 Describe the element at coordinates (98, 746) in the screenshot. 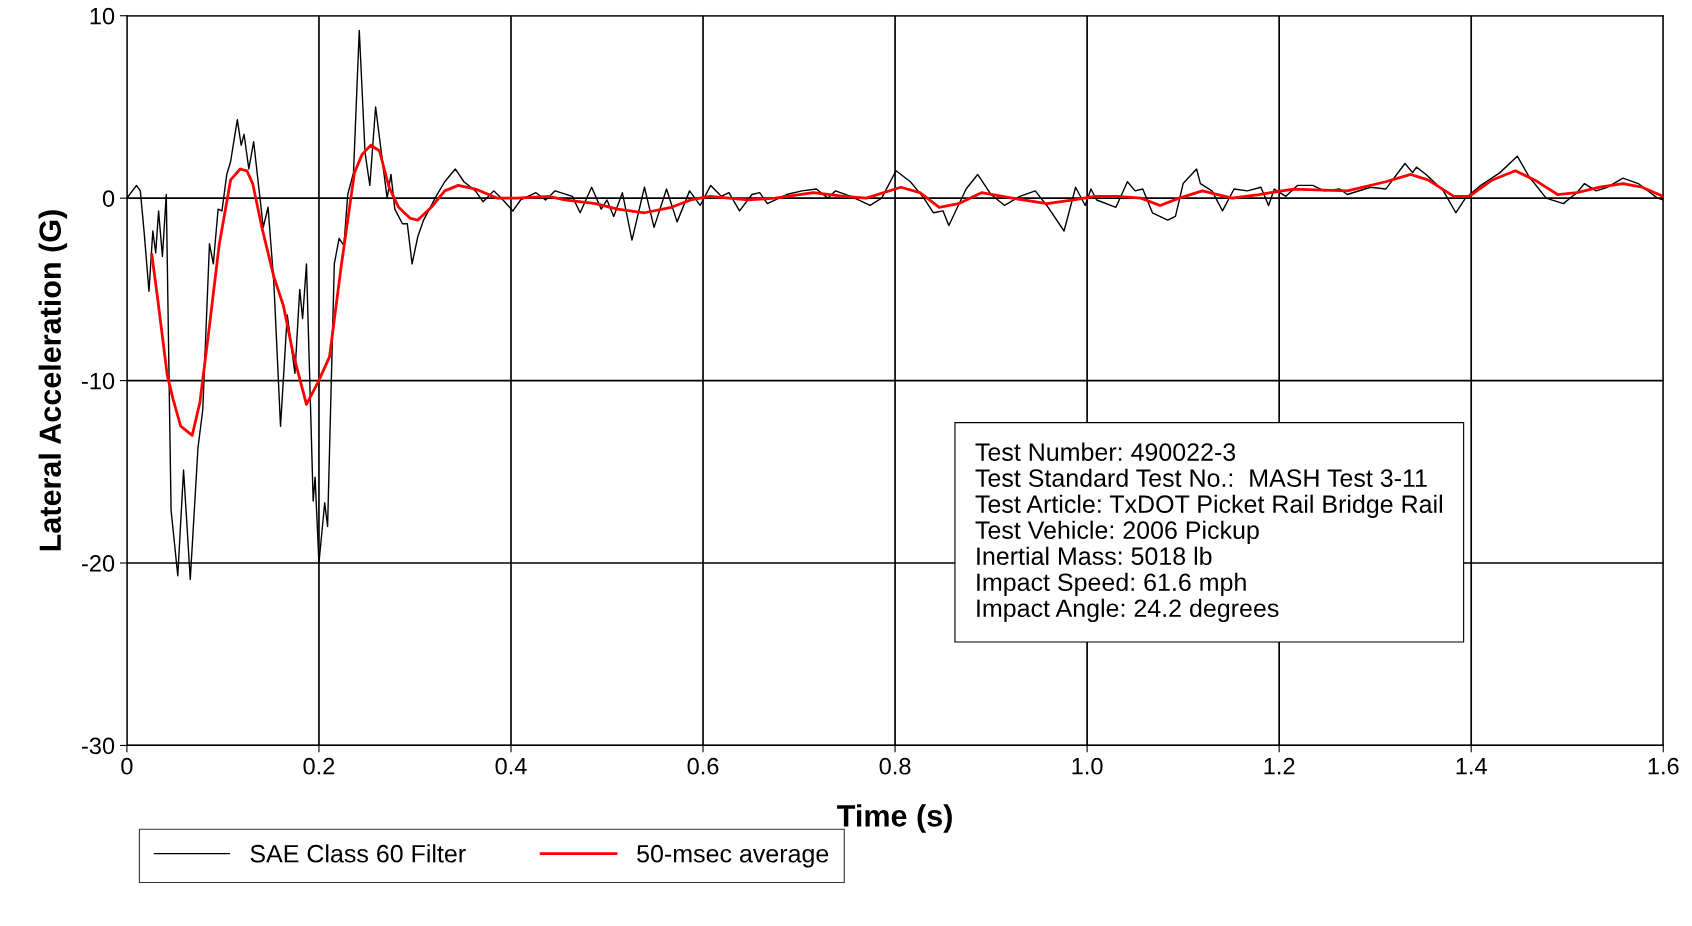

I see `y-tick-label: -30` at that location.